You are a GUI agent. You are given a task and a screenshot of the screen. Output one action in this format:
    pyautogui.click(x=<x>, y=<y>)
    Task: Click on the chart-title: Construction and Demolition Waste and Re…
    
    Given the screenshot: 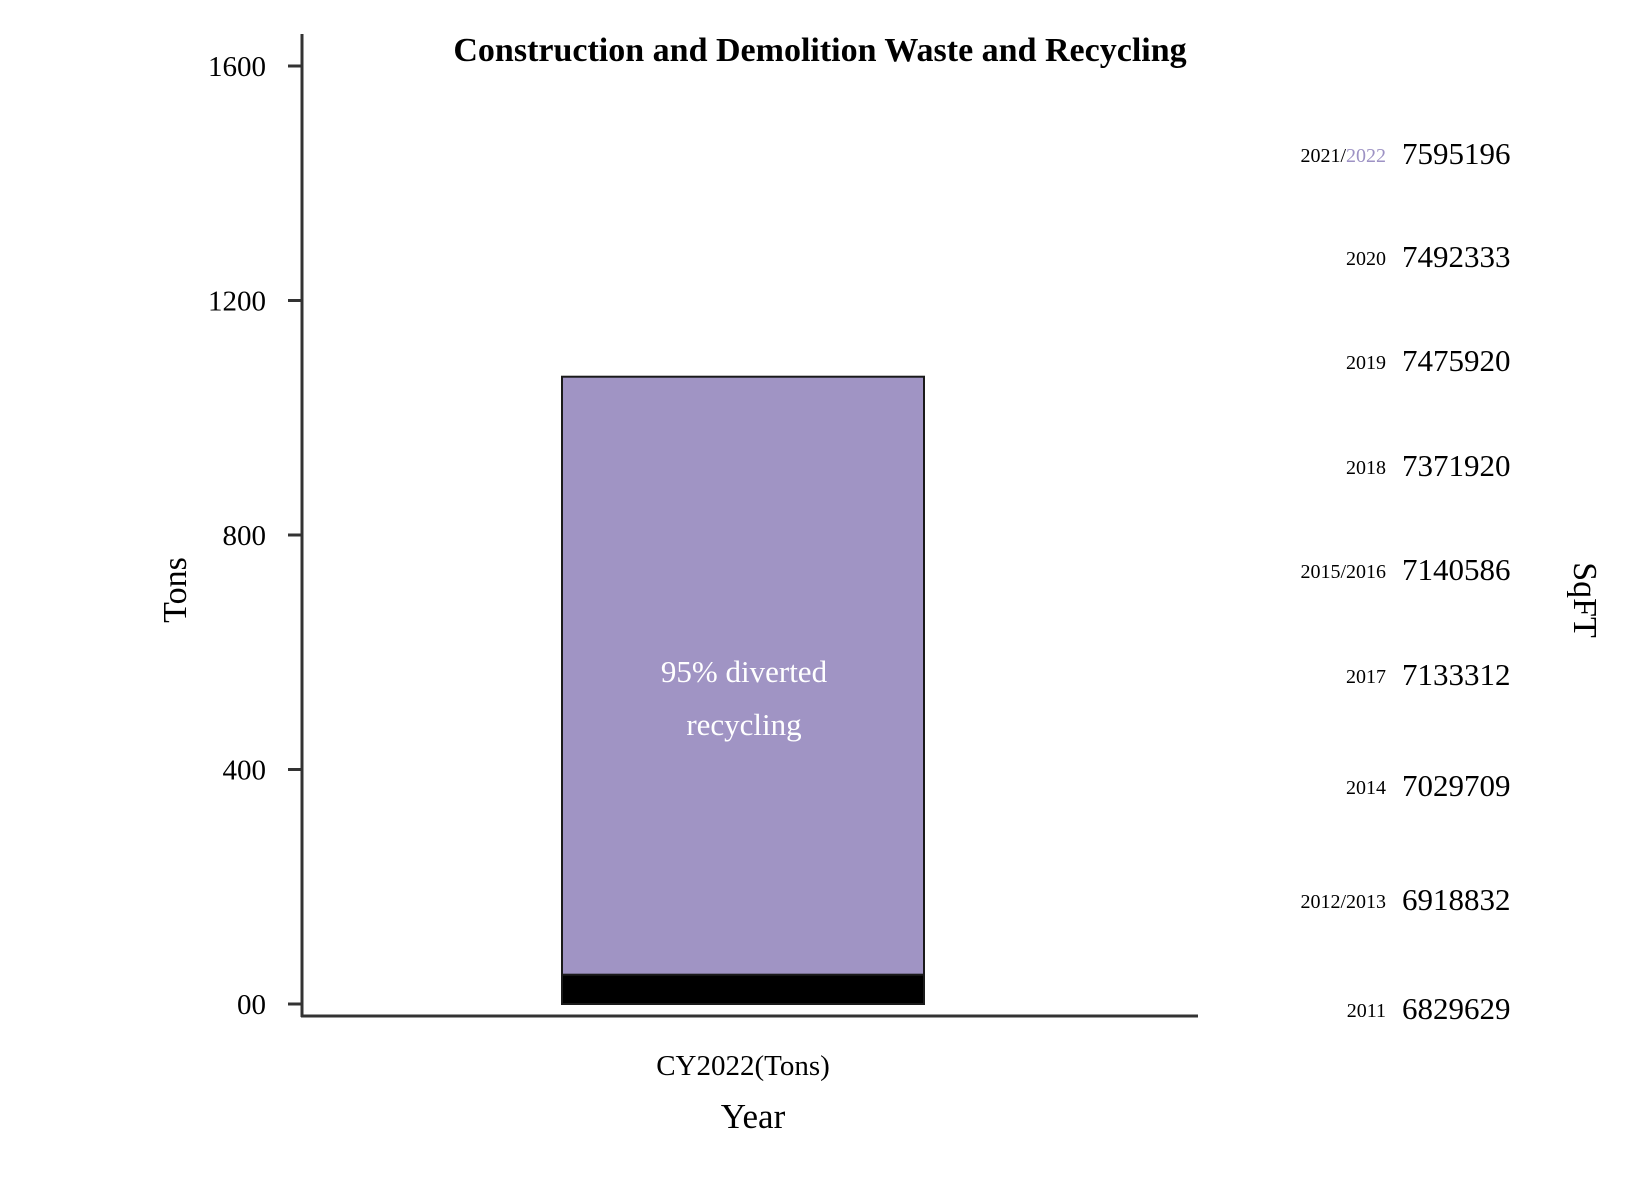 What is the action you would take?
    pyautogui.click(x=819, y=50)
    